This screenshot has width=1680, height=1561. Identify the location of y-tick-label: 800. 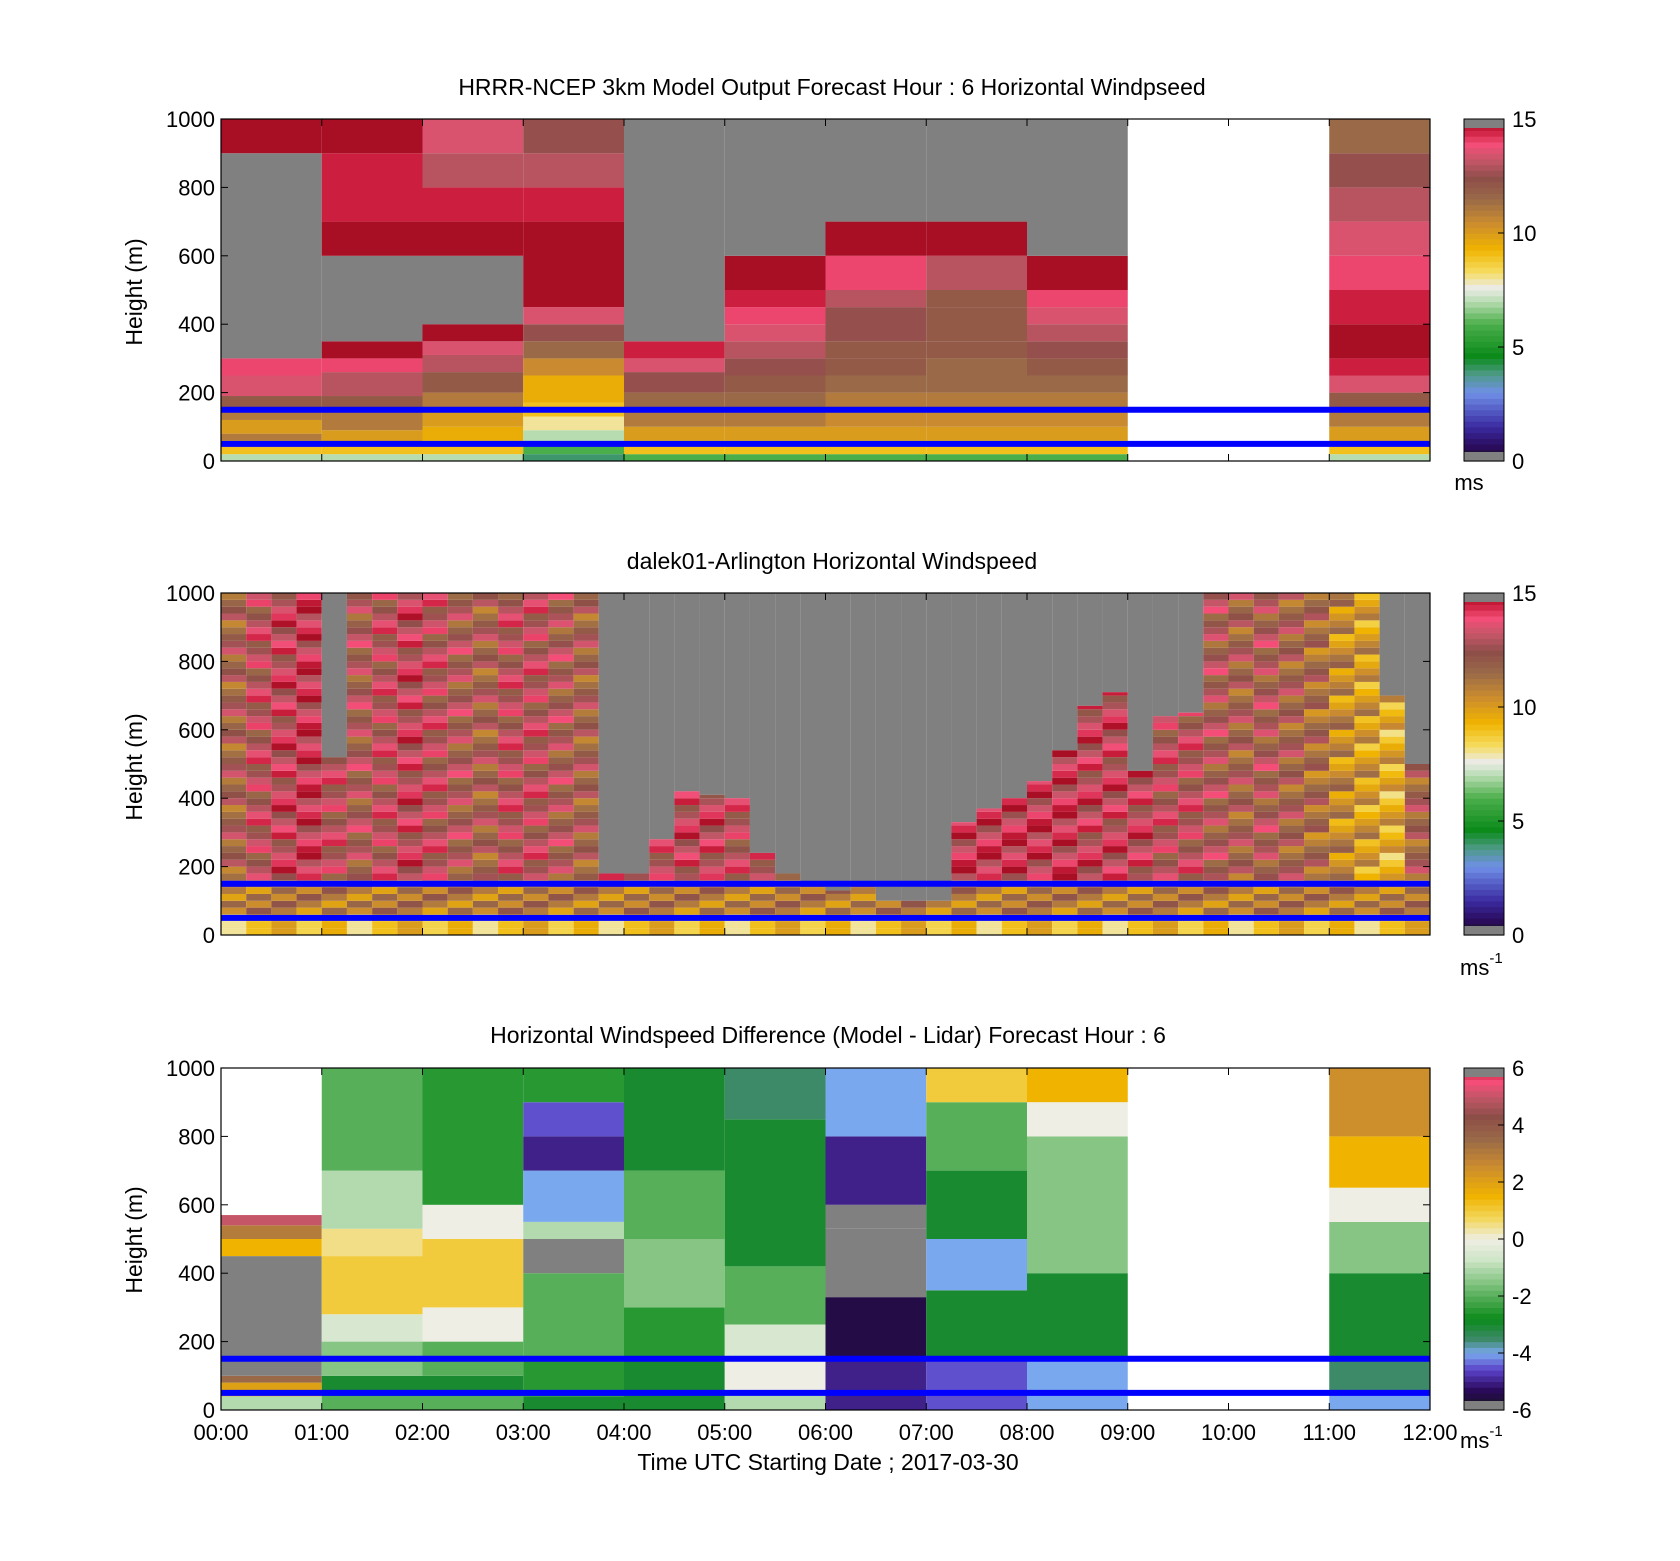
(196, 661).